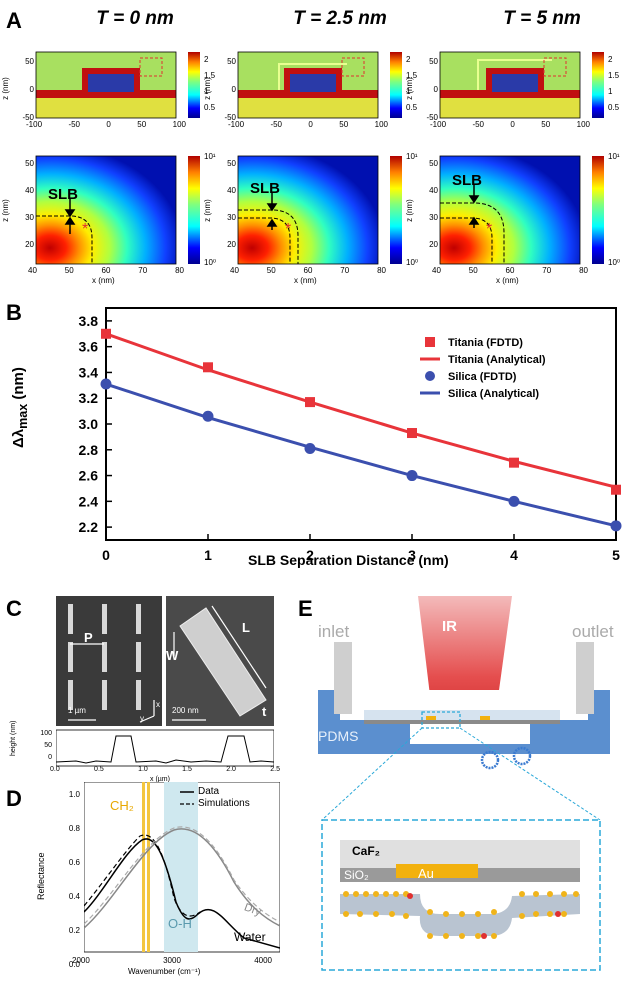 This screenshot has width=633, height=982. What do you see at coordinates (89, 398) in the screenshot?
I see `chart-b-ytick-label: 3.2` at bounding box center [89, 398].